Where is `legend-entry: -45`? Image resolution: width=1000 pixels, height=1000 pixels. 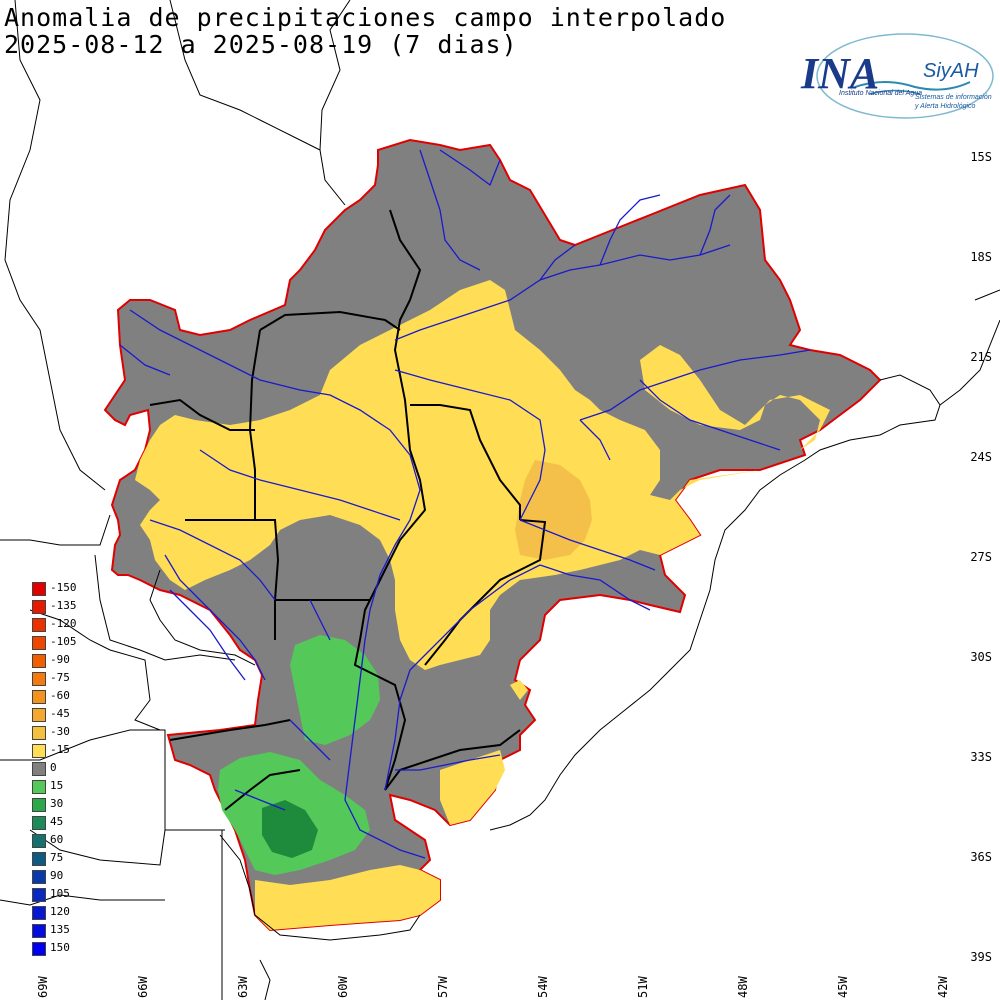 legend-entry: -45 is located at coordinates (62, 715).